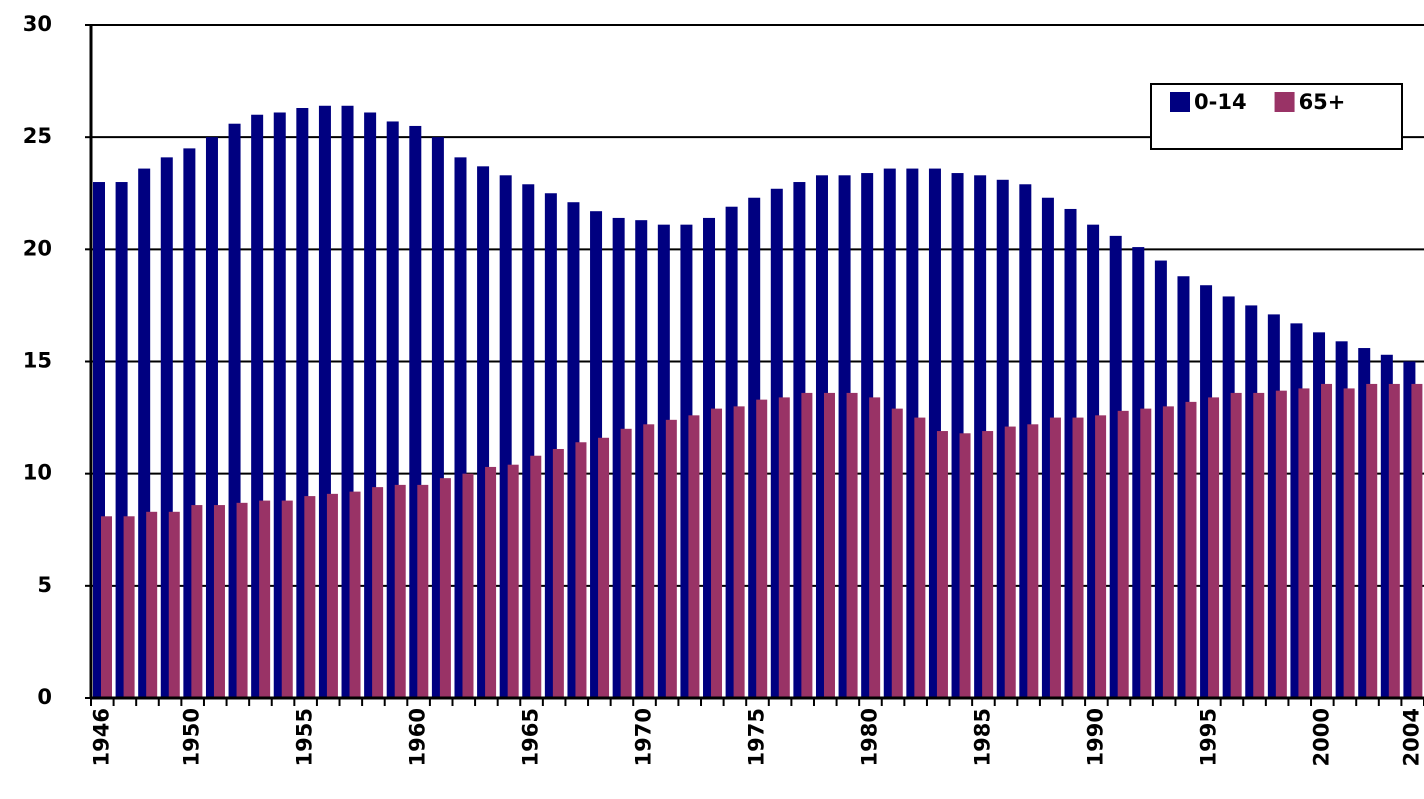 This screenshot has height=799, width=1424. I want to click on y-tick-label: 10, so click(37, 473).